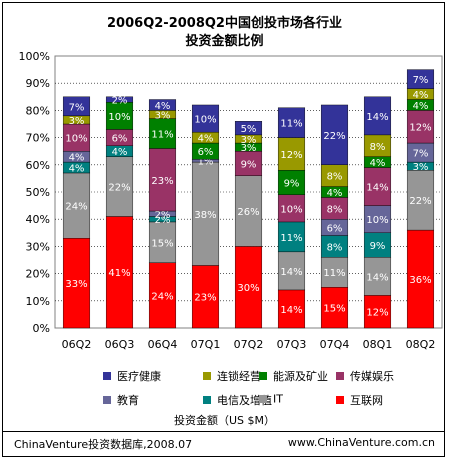 This screenshot has width=449, height=461. What do you see at coordinates (224, 23) in the screenshot?
I see `chart-title: 2006Q2-2008Q2中国创投市场各行业` at bounding box center [224, 23].